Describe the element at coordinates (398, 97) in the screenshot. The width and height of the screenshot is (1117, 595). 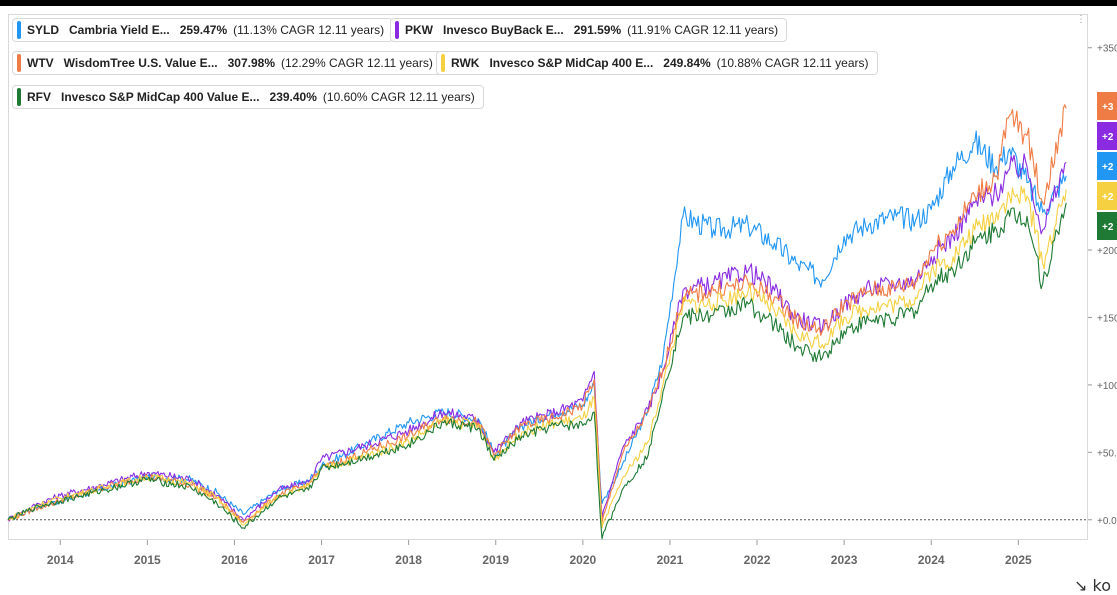
I see `legend-cagr: (10.60% CAGR 12.11 years)` at that location.